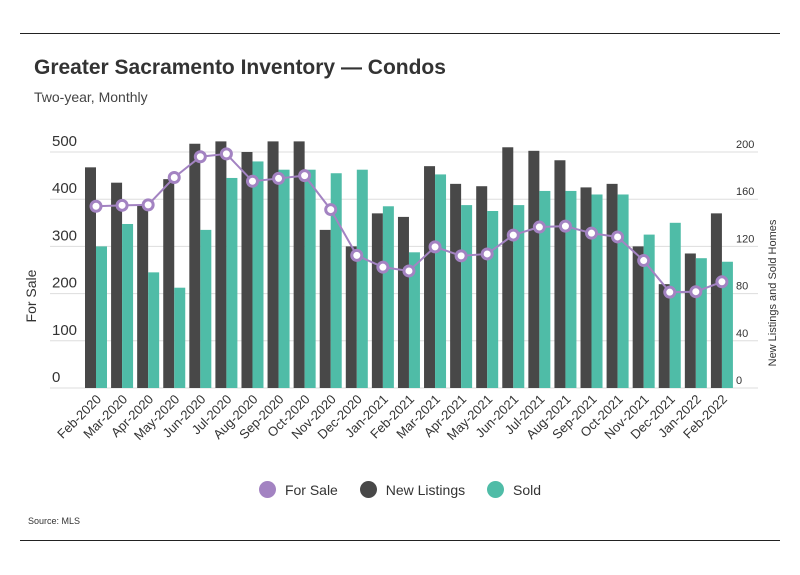 The image size is (800, 575). I want to click on y-left-tick-label: 400, so click(64, 188).